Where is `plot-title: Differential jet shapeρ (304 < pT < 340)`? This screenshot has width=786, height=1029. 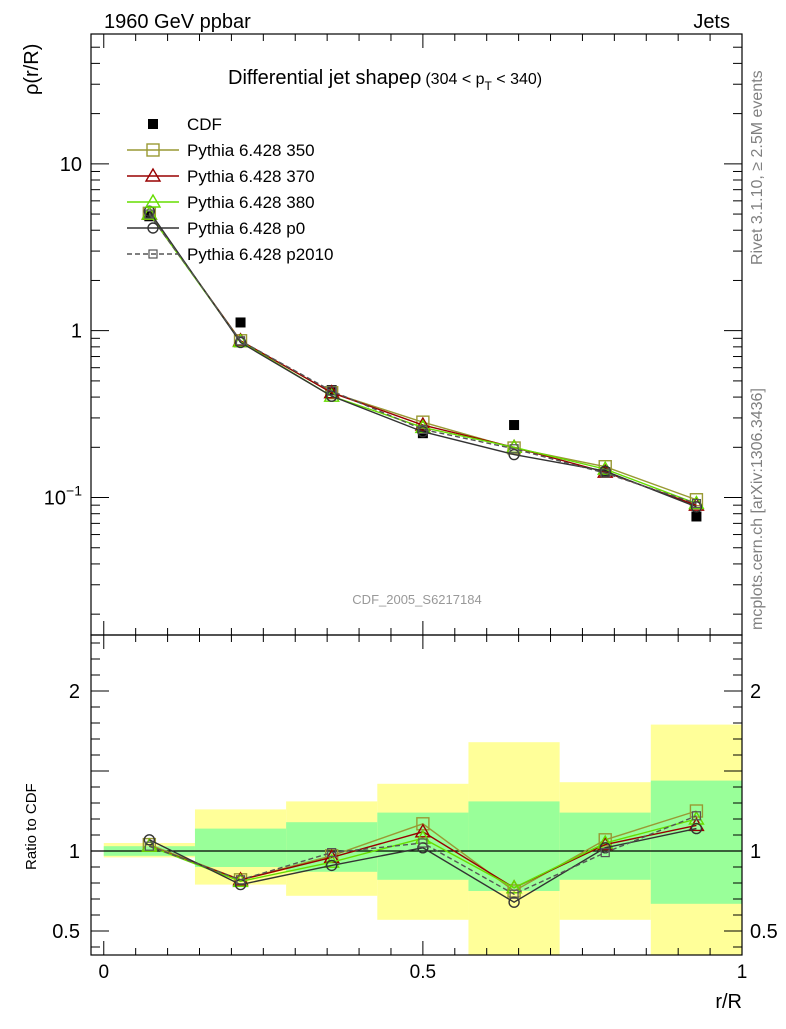 plot-title: Differential jet shapeρ (304 < pT < 340) is located at coordinates (385, 80).